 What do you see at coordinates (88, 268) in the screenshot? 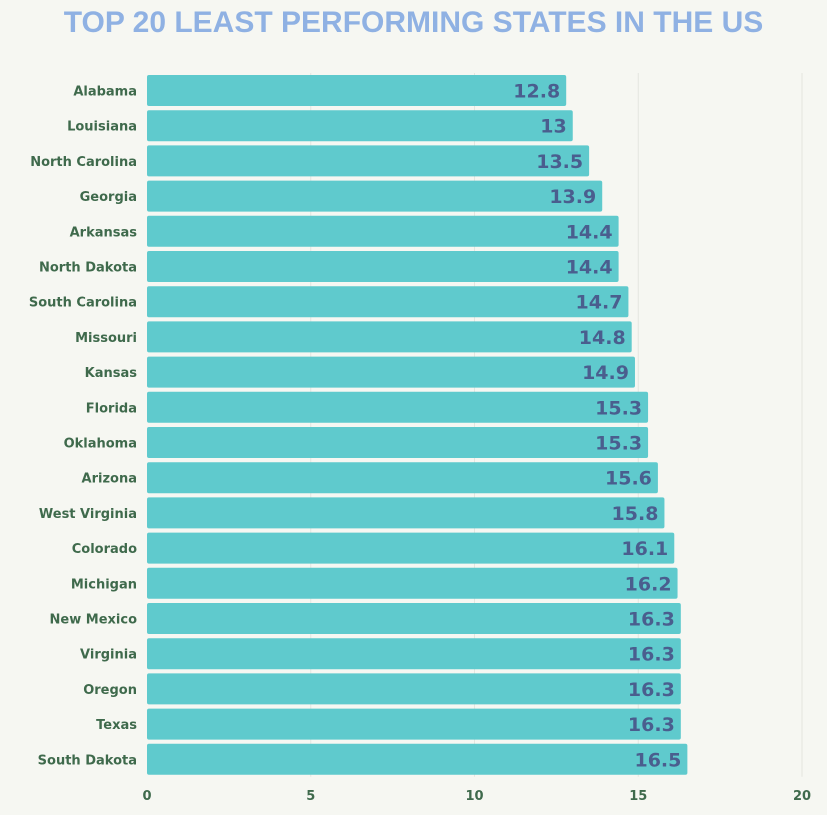
I see `category-label: North Dakota` at bounding box center [88, 268].